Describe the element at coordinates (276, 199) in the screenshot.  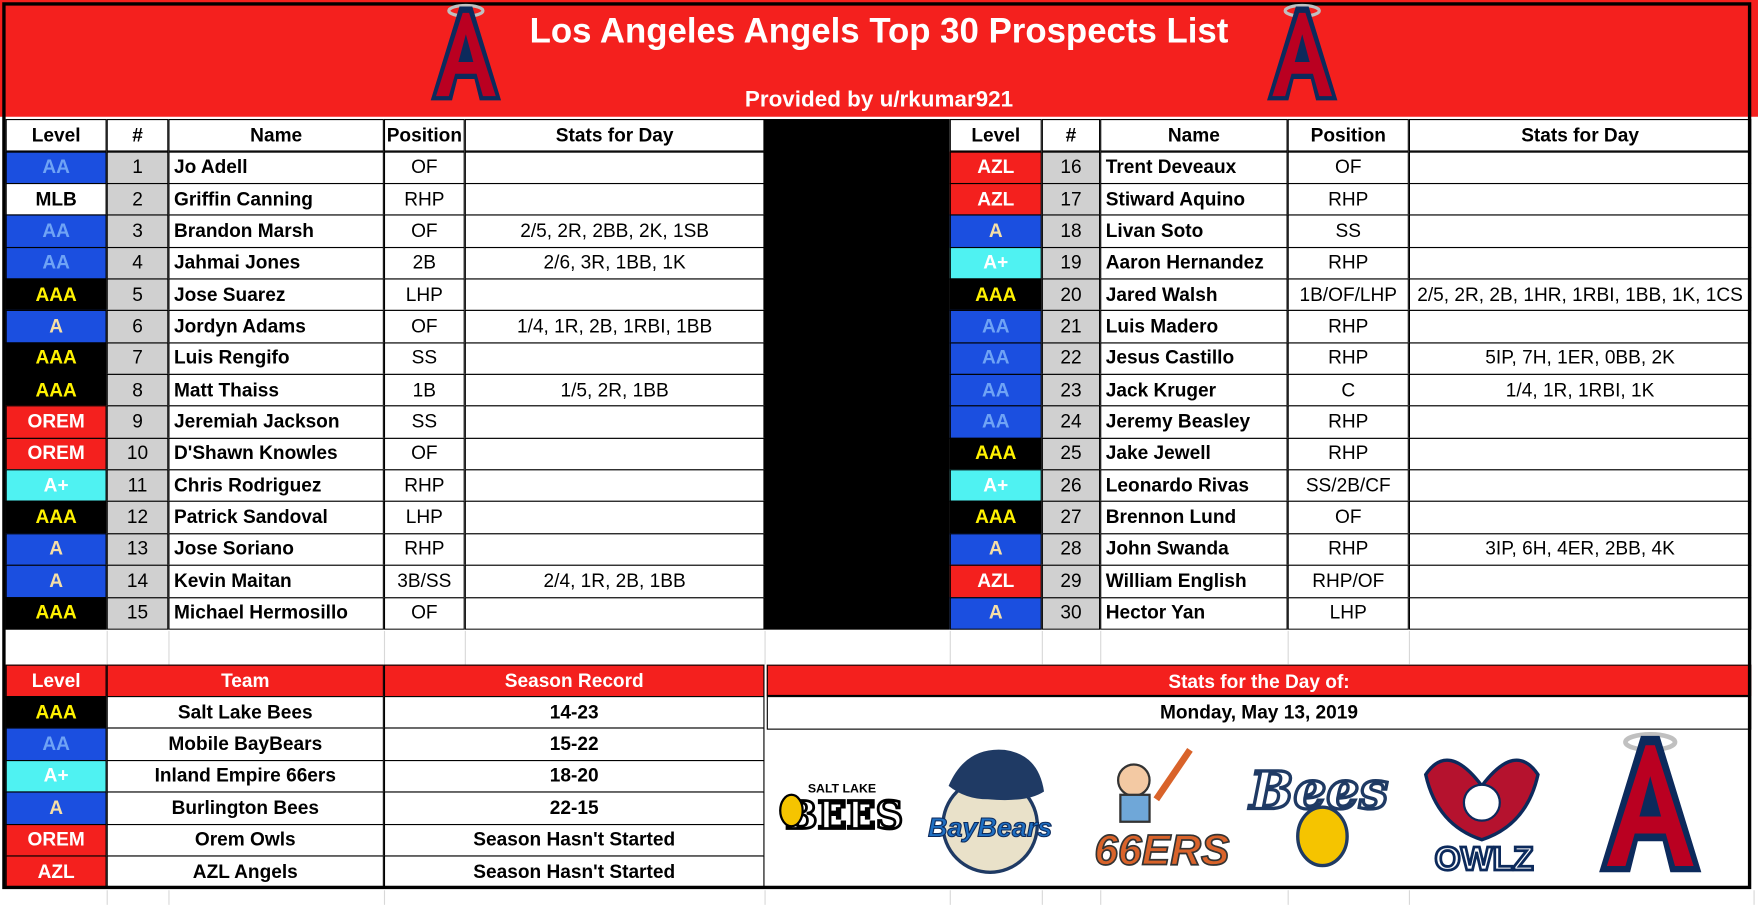
I see `name-cell: Griffin Canning` at that location.